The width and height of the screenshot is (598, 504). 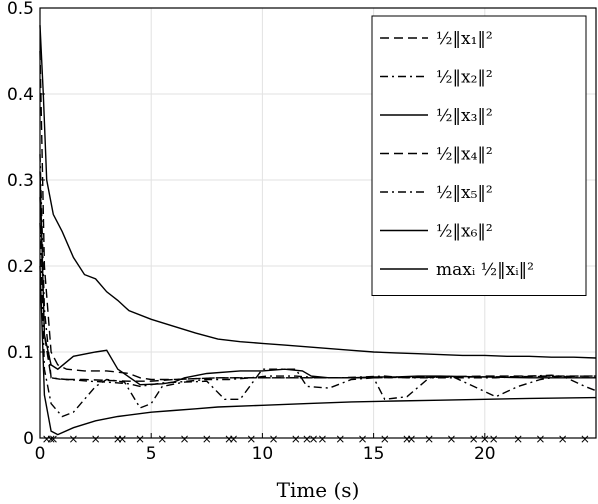 What do you see at coordinates (20, 9) in the screenshot?
I see `y-tick-label: 0.5` at bounding box center [20, 9].